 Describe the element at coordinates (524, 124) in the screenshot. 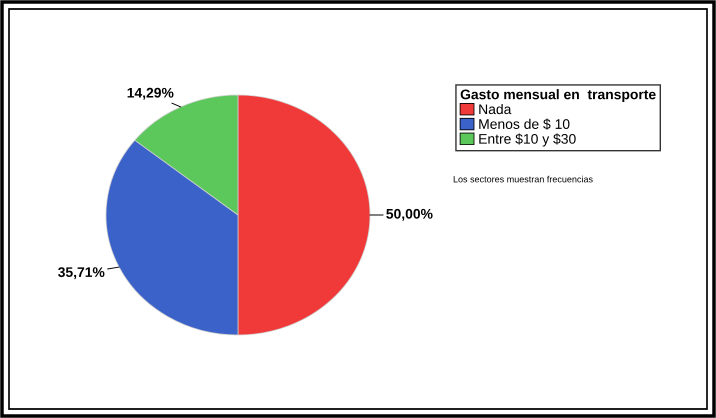

I see `legend-label: Menos de $ 10` at that location.